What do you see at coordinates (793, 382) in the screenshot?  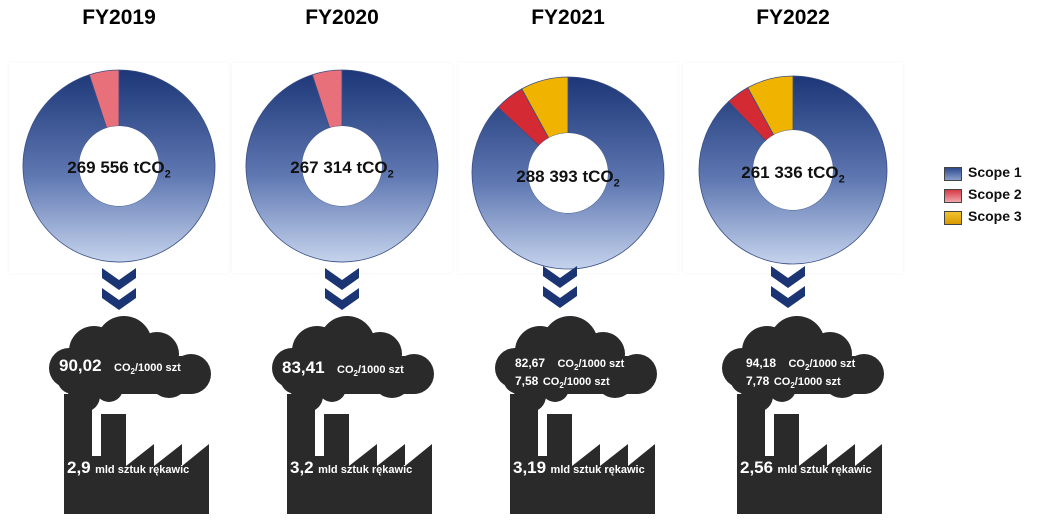 I see `intensity-label-3-1: 7,78 CO2/1000 szt` at bounding box center [793, 382].